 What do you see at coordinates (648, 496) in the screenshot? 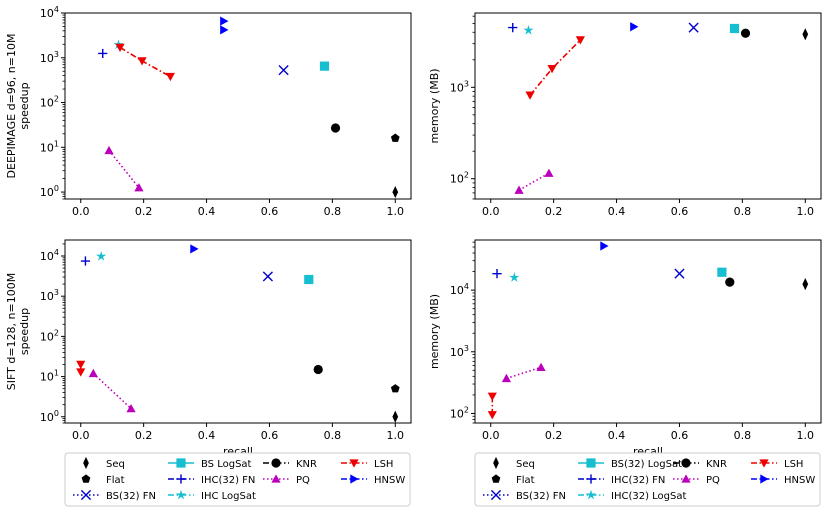
I see `legend-label: IHC(32) LogSat` at bounding box center [648, 496].